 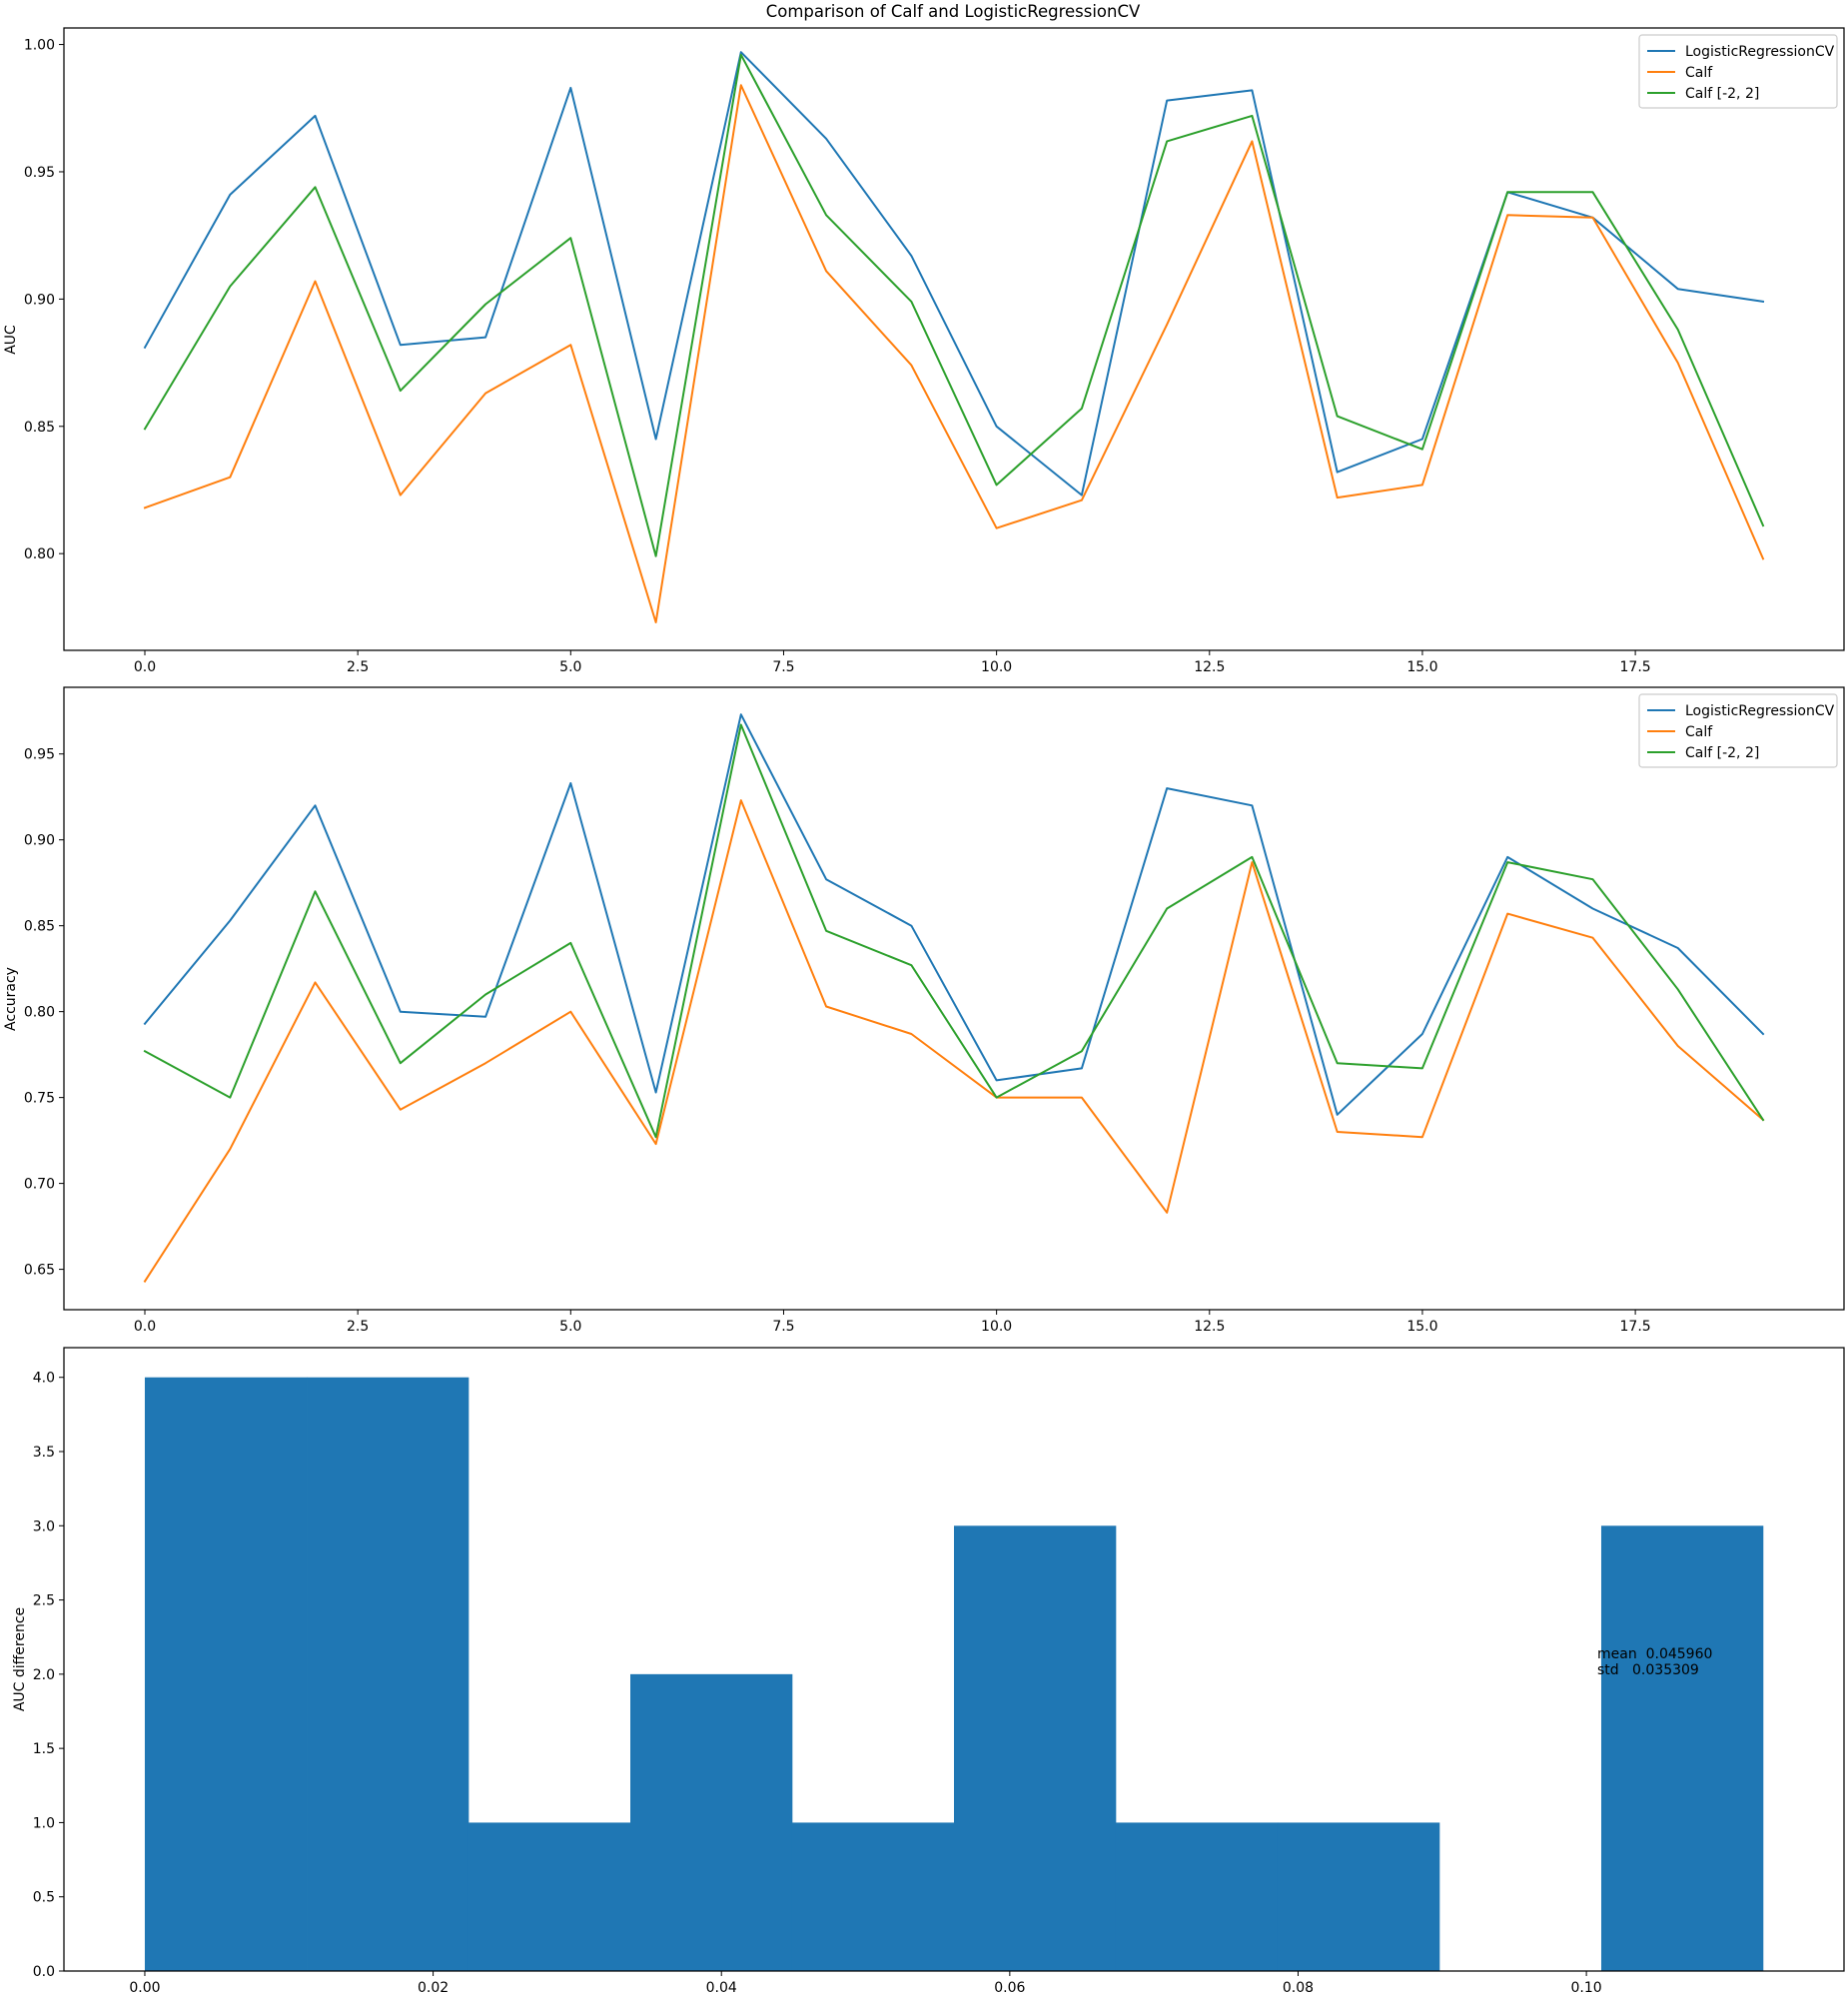 I want to click on y-tick-label: 1.0, so click(x=44, y=1823).